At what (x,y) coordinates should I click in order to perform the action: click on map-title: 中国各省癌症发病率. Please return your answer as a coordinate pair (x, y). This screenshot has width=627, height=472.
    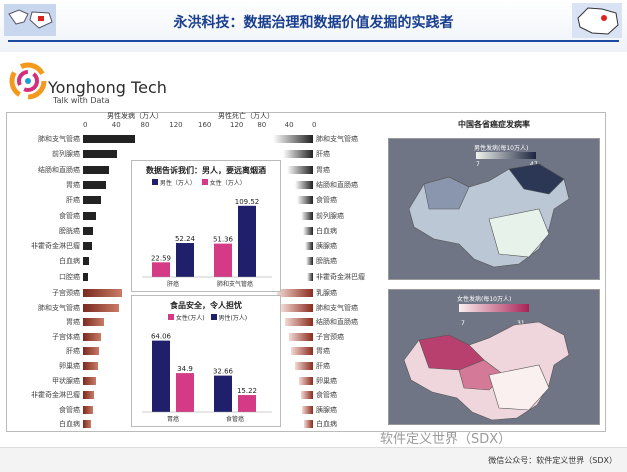
    Looking at the image, I should click on (494, 124).